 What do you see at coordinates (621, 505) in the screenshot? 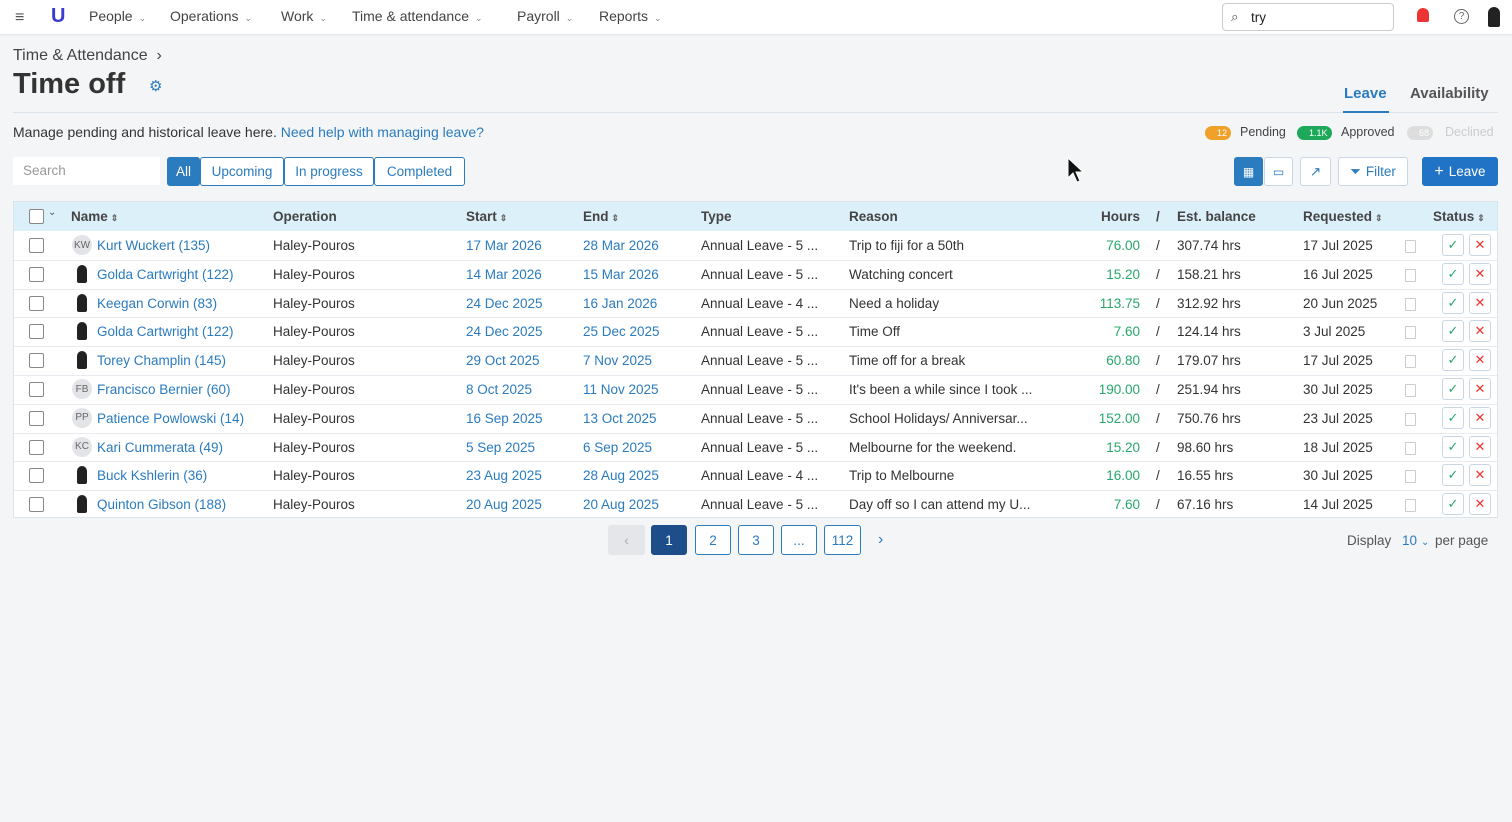
I see `end-date: 20 Aug 2025` at bounding box center [621, 505].